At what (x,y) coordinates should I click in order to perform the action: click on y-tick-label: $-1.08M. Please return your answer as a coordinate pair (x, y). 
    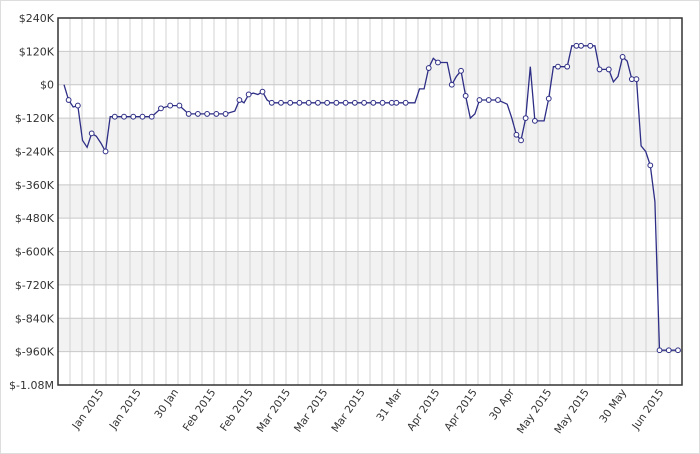
    Looking at the image, I should click on (31, 385).